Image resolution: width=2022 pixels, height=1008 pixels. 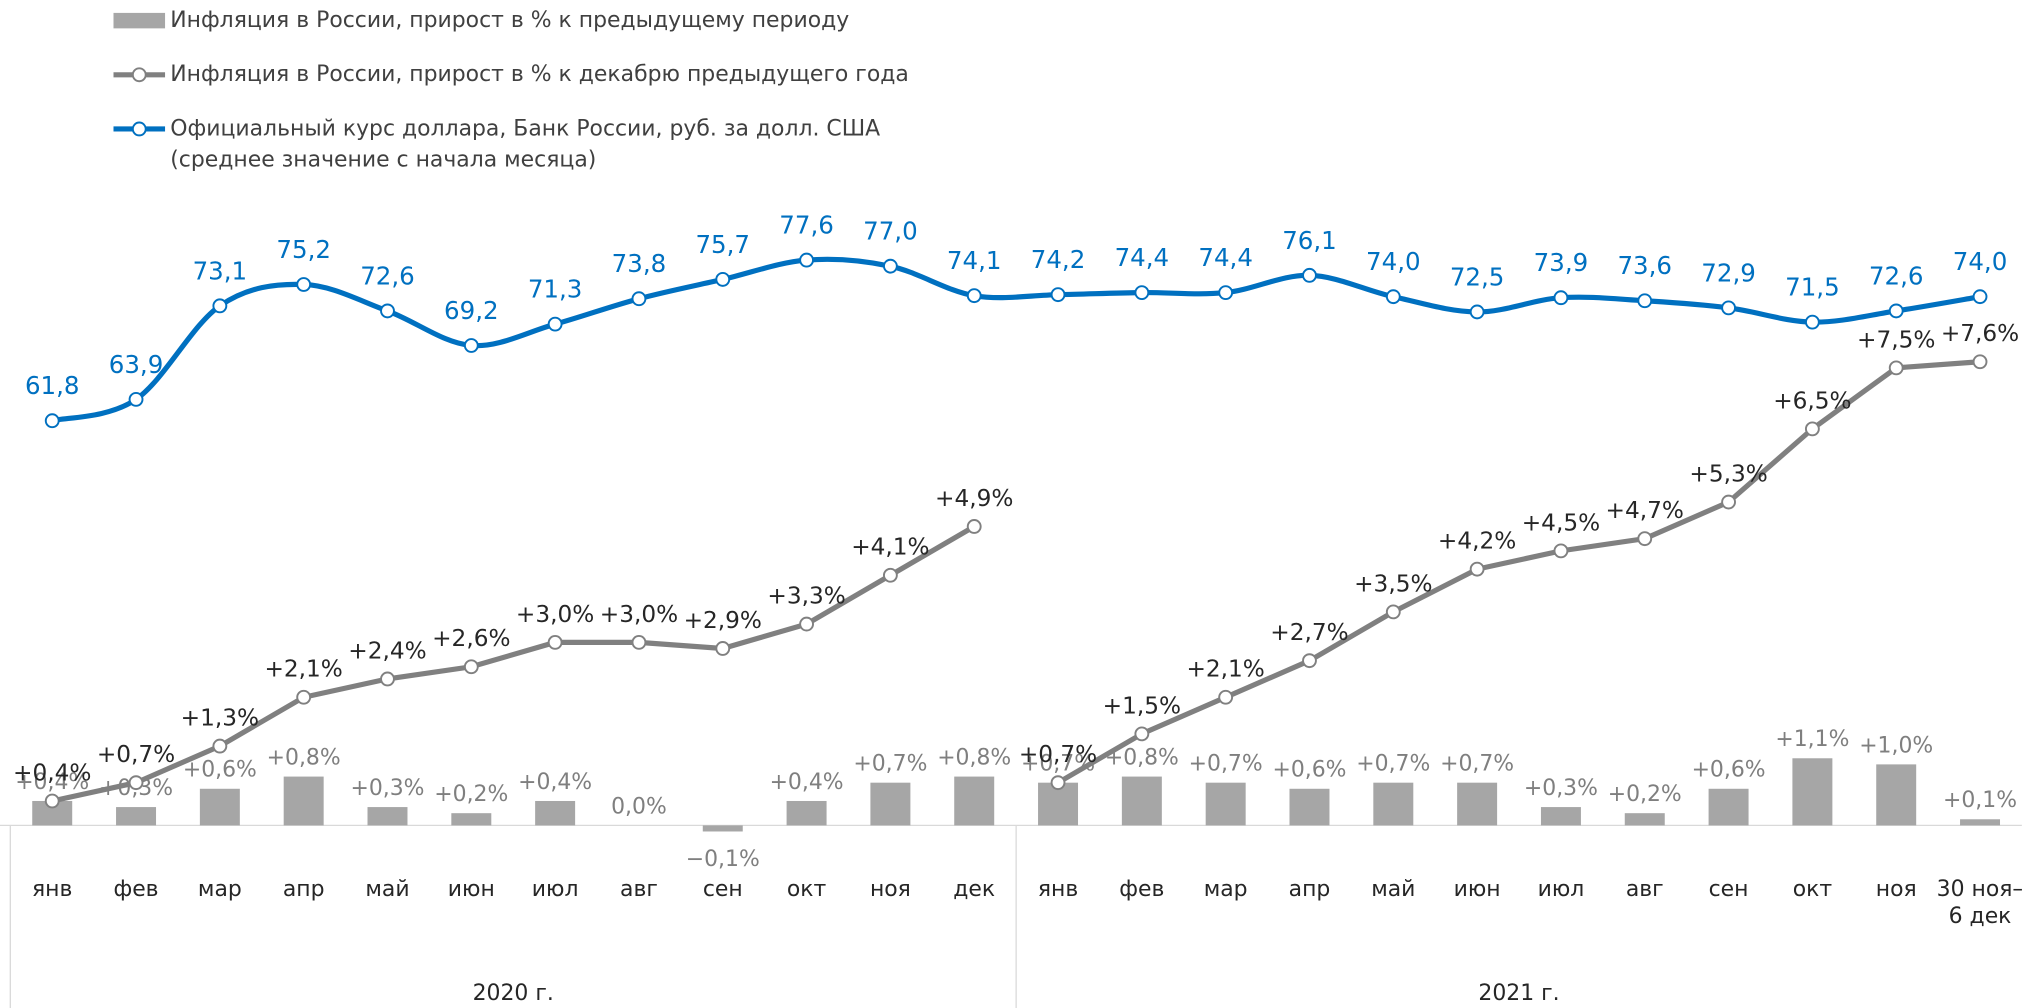 I want to click on line-value-label: 74,1, so click(x=974, y=260).